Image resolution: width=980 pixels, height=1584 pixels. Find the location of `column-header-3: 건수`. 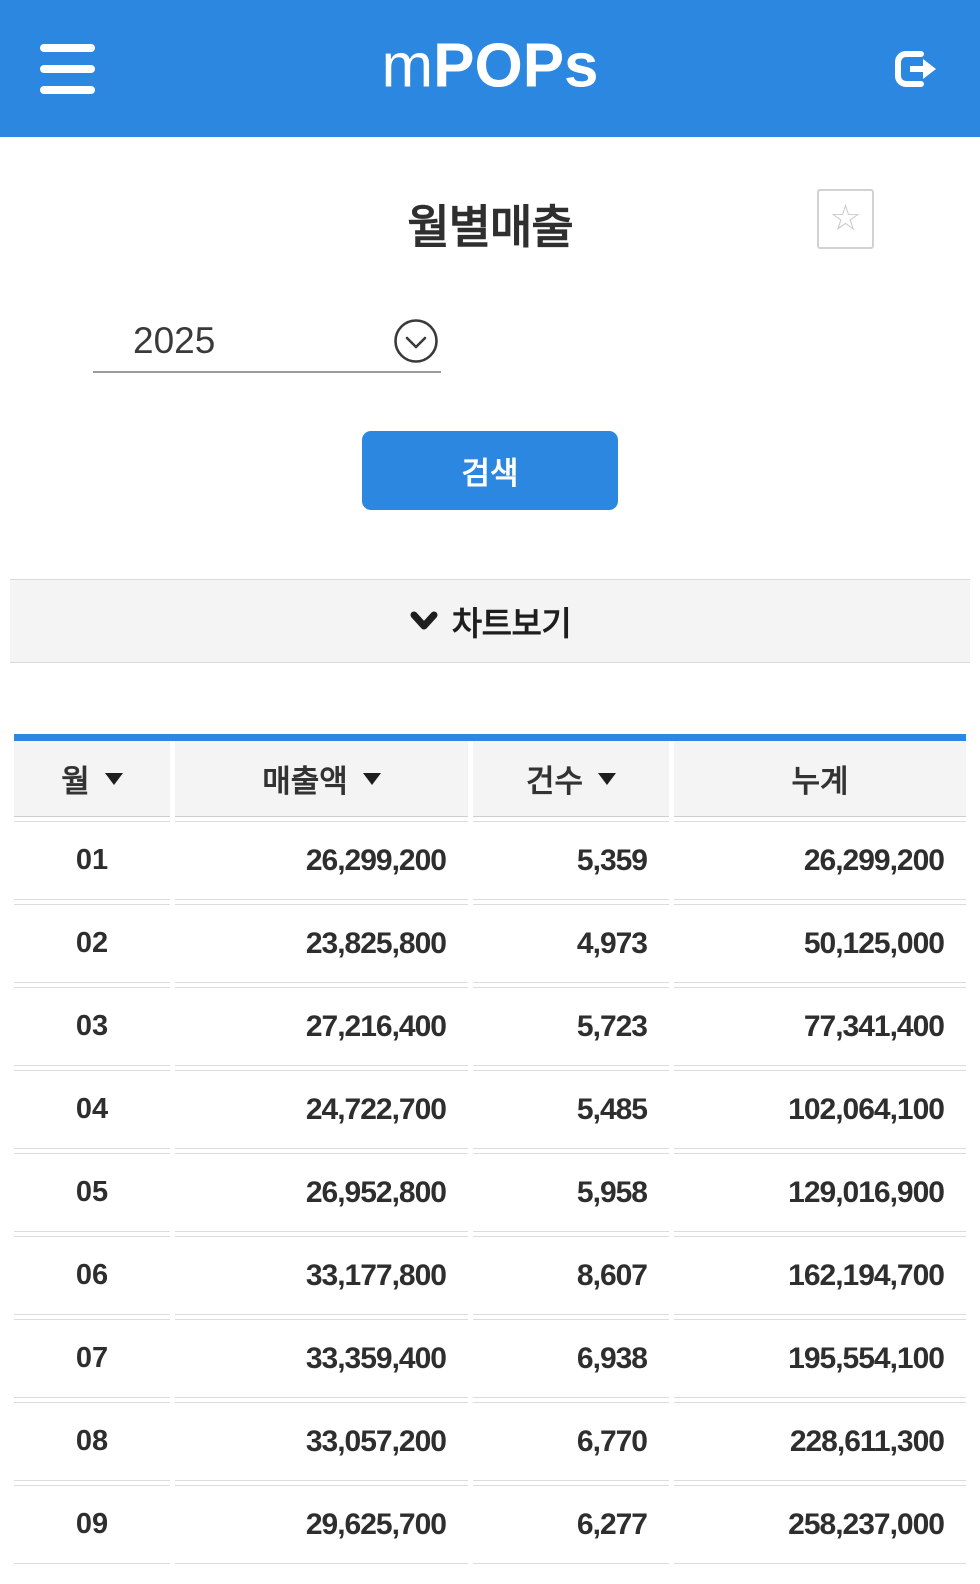

column-header-3: 건수 is located at coordinates (571, 779).